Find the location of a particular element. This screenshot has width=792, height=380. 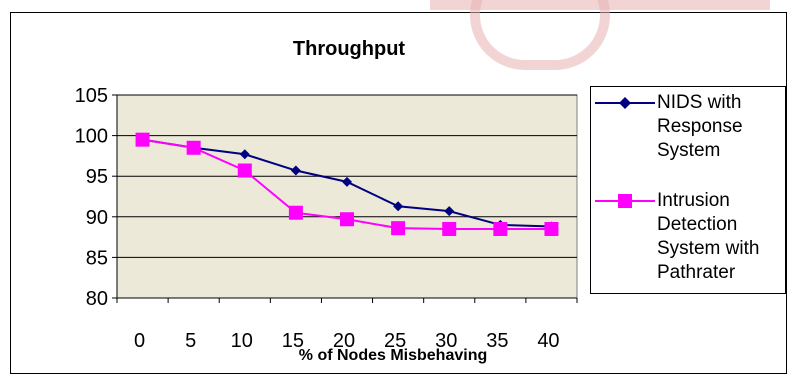

y-tick-label-85: 85 is located at coordinates (97, 258).